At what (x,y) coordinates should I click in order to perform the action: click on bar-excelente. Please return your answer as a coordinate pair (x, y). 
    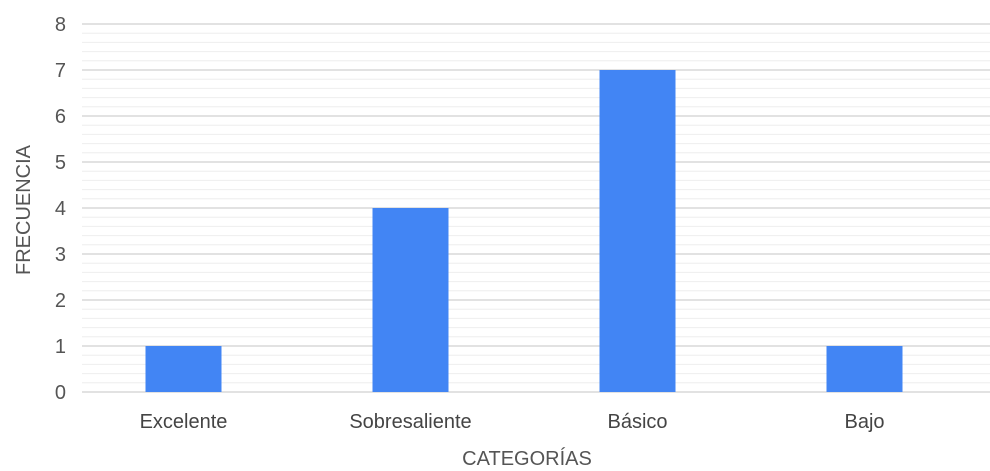
    Looking at the image, I should click on (183, 369).